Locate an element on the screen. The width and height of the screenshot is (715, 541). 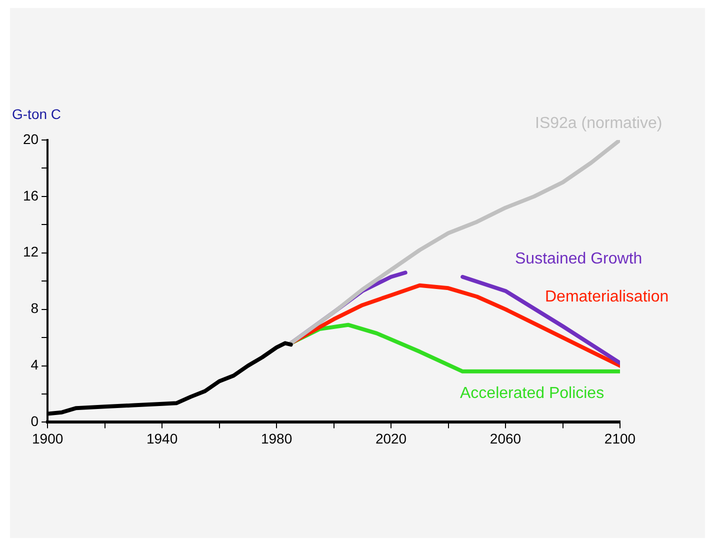
y-tick-label: 12 is located at coordinates (30, 252).